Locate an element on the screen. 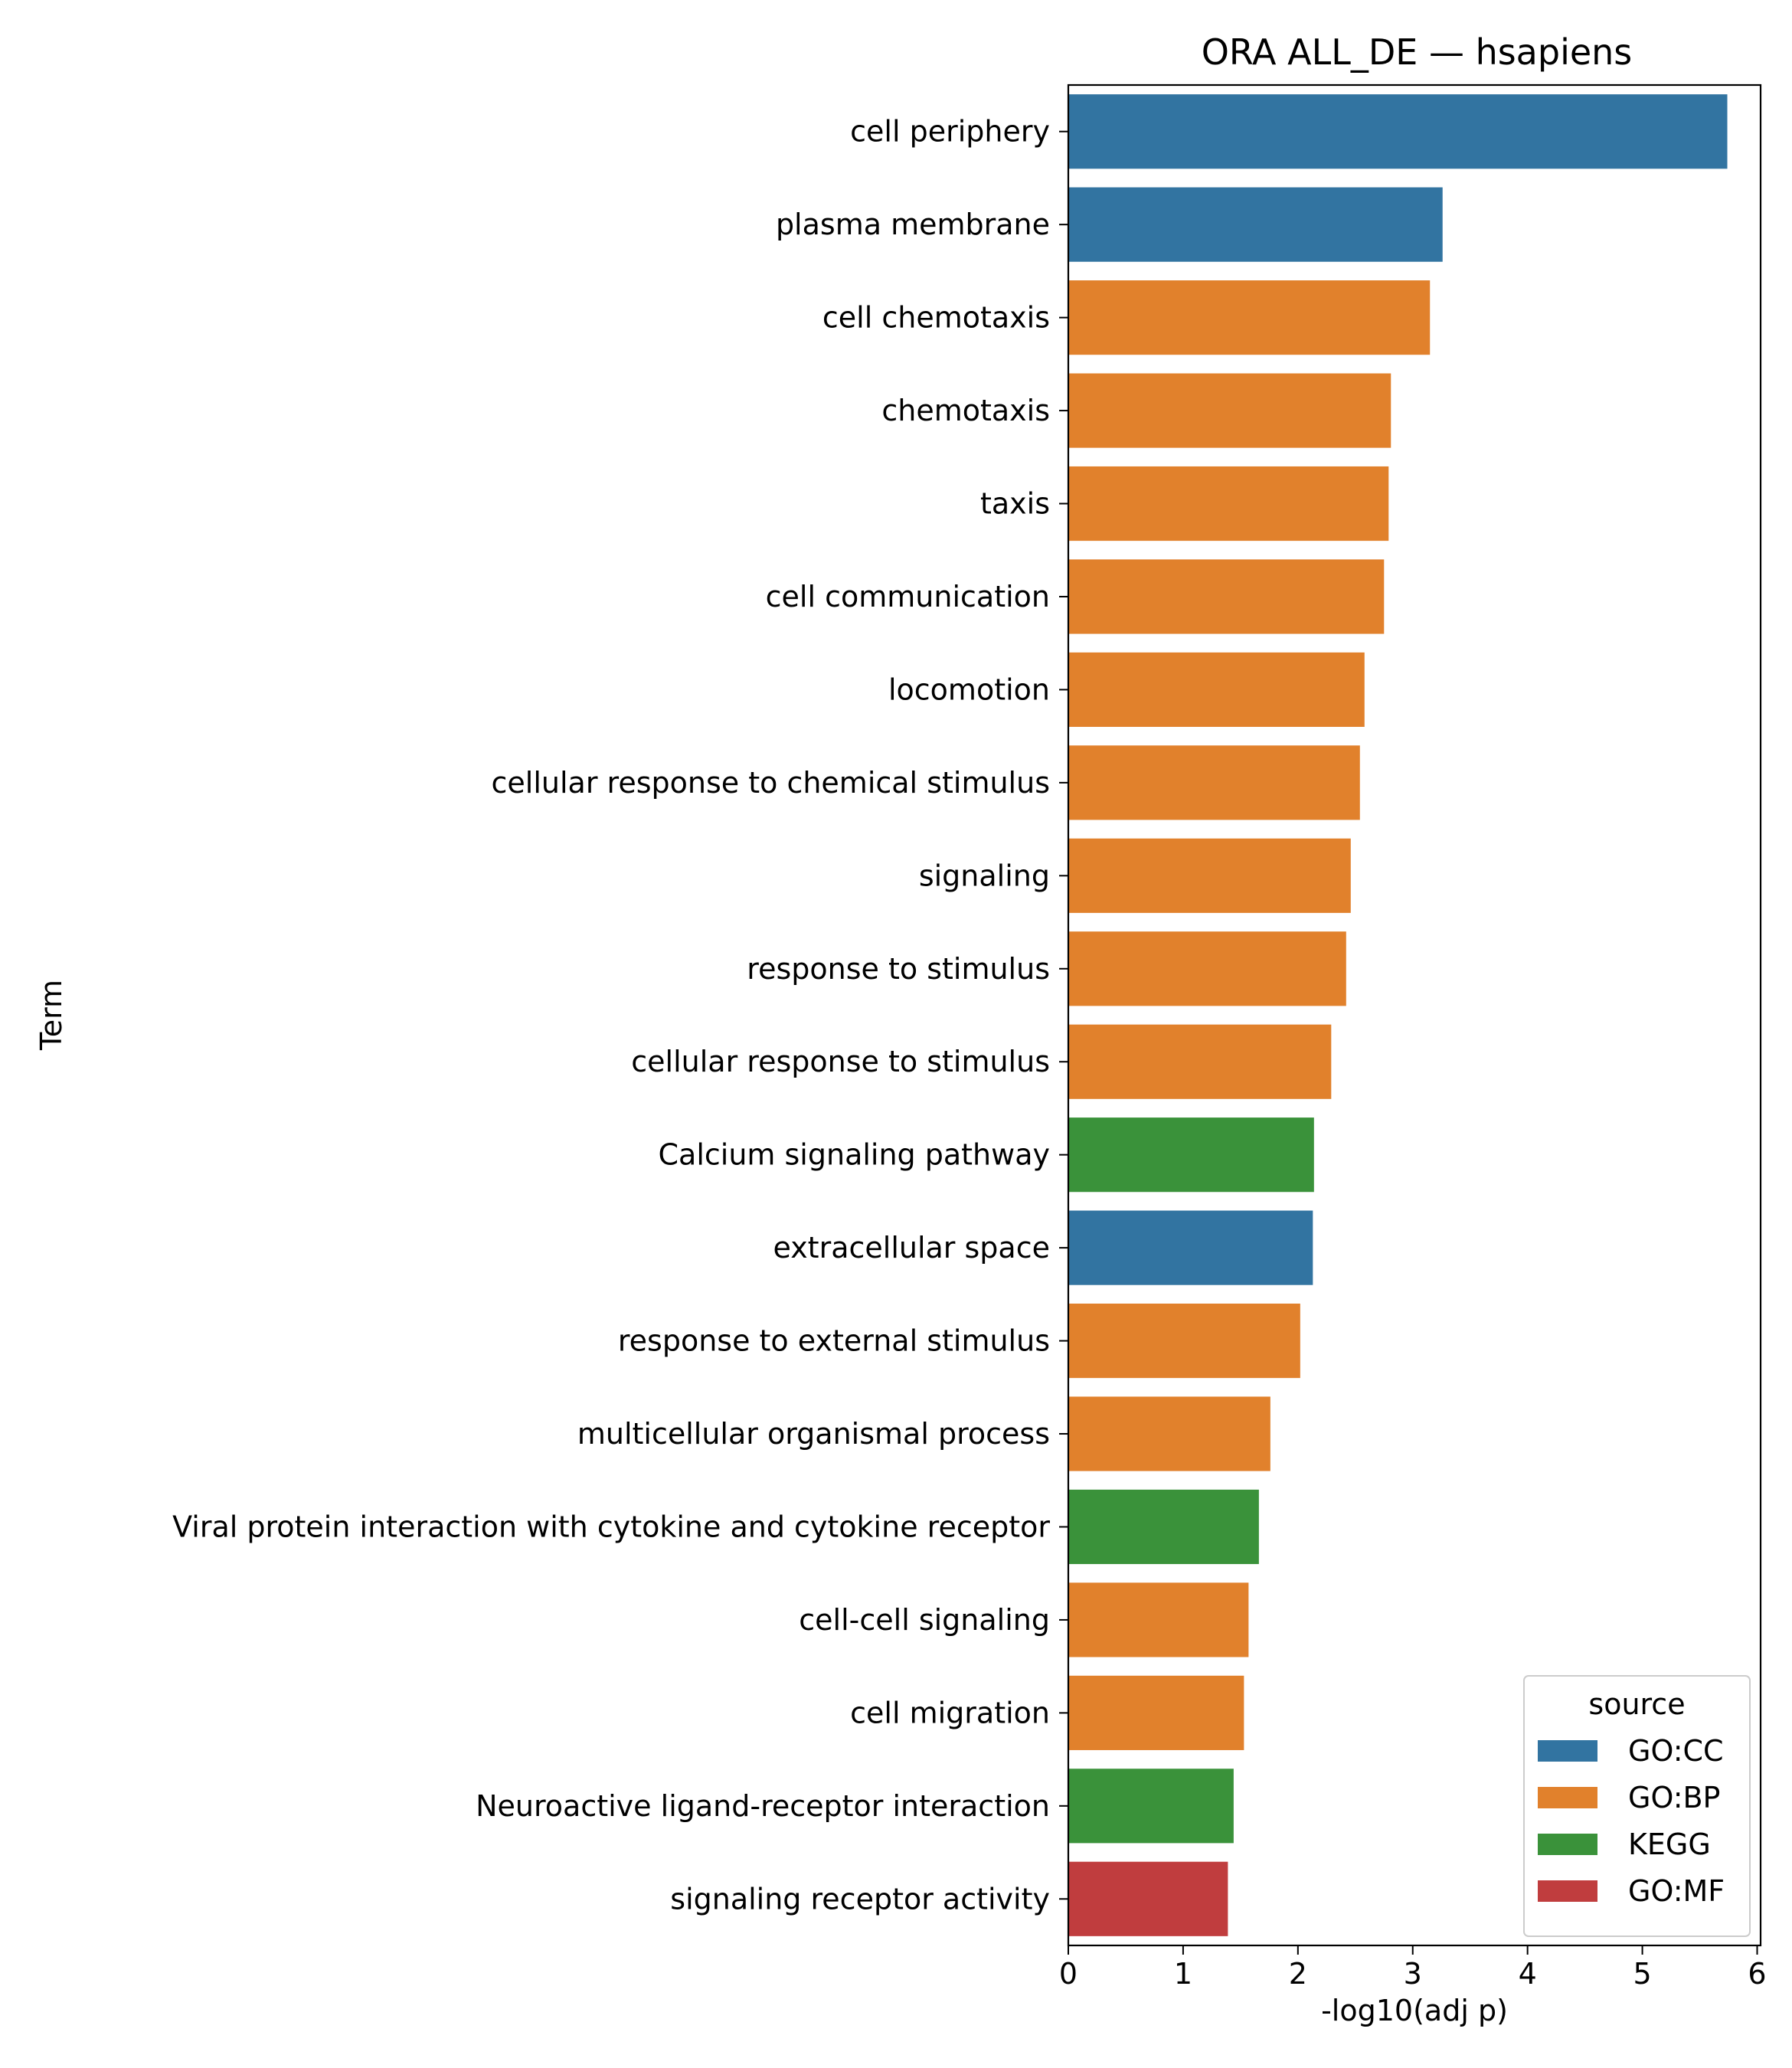  x-tick-label: 6 is located at coordinates (1757, 1974).